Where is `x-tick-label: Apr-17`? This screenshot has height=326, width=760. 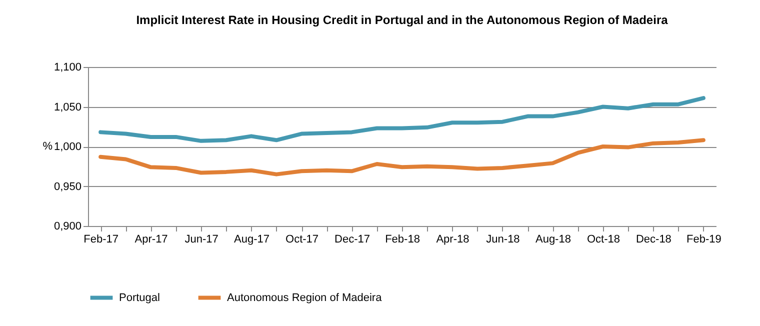 x-tick-label: Apr-17 is located at coordinates (151, 240).